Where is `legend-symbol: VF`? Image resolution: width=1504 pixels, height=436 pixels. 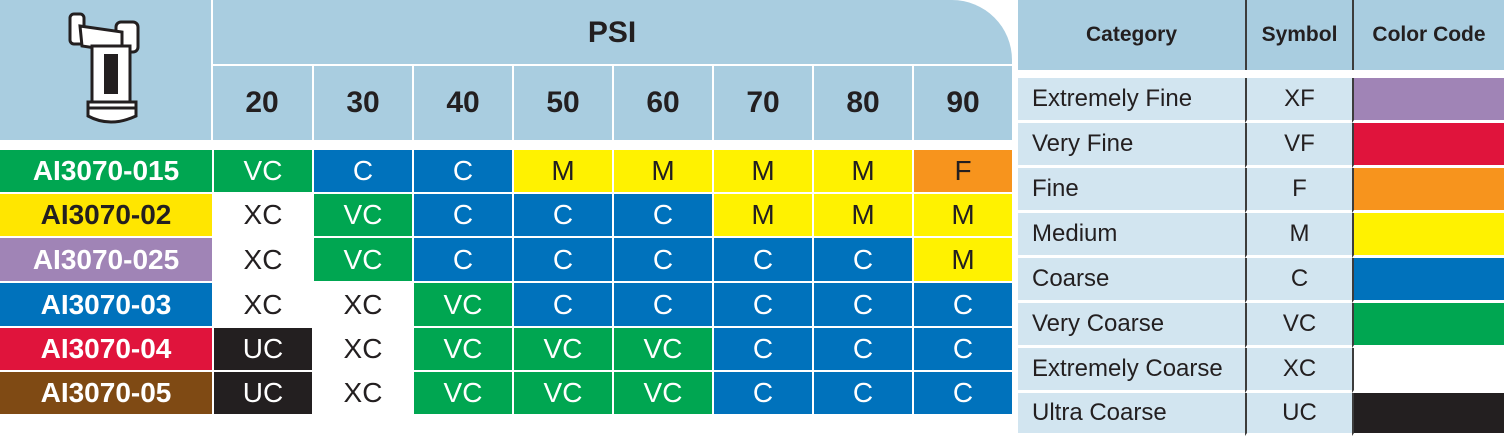
legend-symbol: VF is located at coordinates (1298, 145).